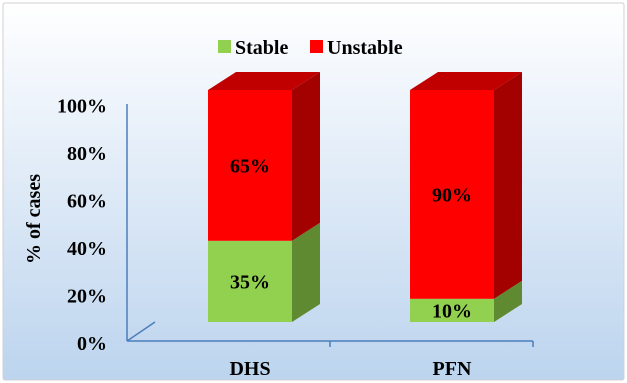 Image resolution: width=627 pixels, height=383 pixels. I want to click on floor-edge, so click(141, 331).